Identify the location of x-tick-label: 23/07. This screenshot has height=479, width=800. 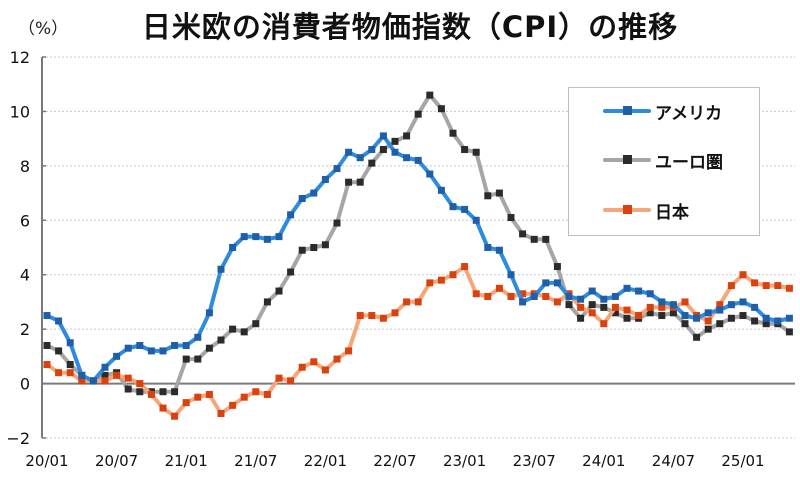
(534, 461).